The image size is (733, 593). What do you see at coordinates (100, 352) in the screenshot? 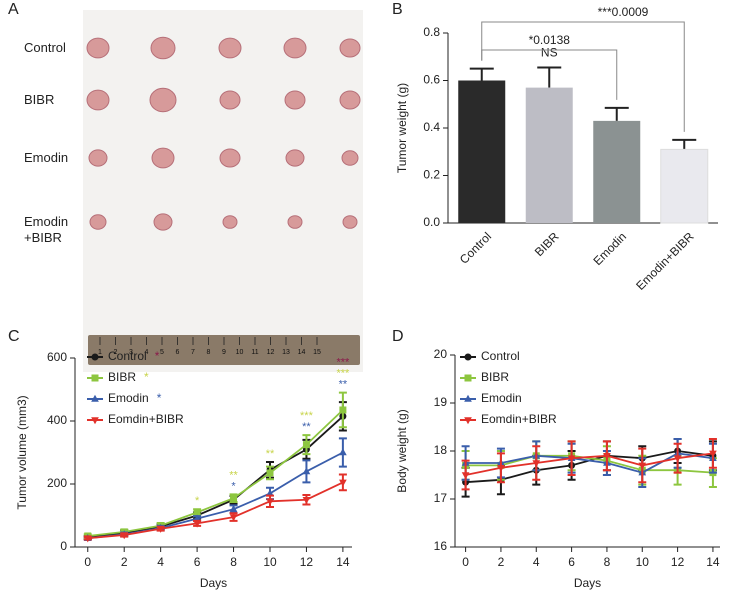
I see `ruler-label: 1` at bounding box center [100, 352].